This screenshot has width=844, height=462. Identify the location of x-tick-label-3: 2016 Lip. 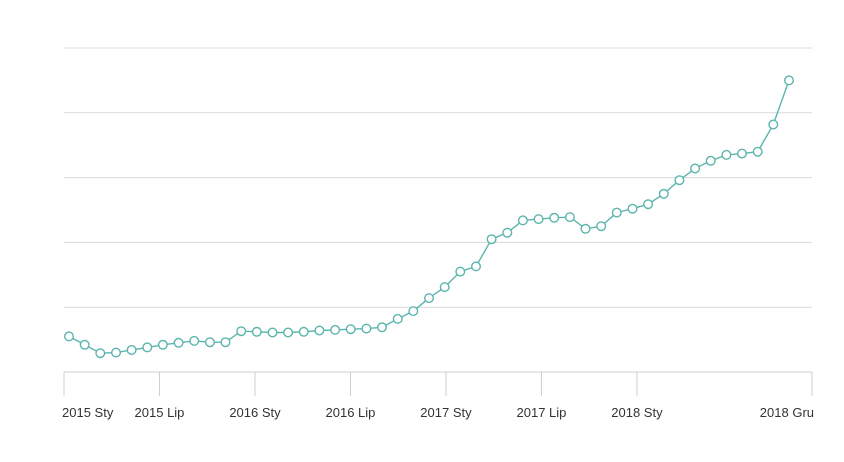
(351, 412).